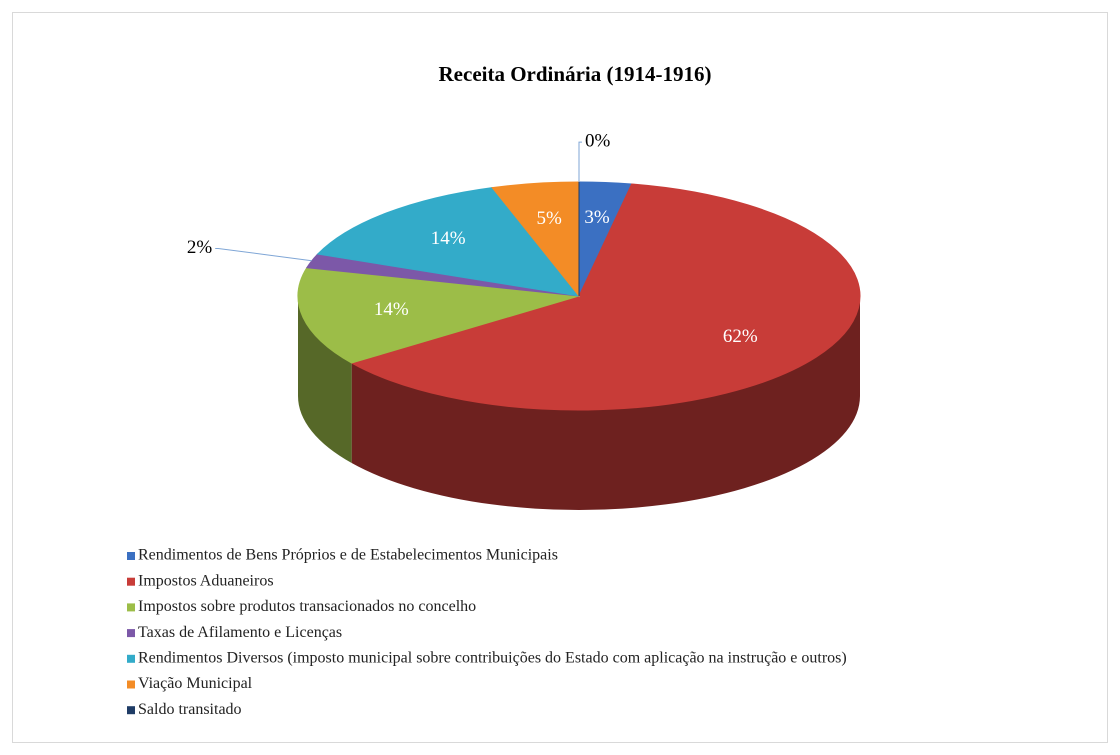  I want to click on data-label: 0%, so click(598, 140).